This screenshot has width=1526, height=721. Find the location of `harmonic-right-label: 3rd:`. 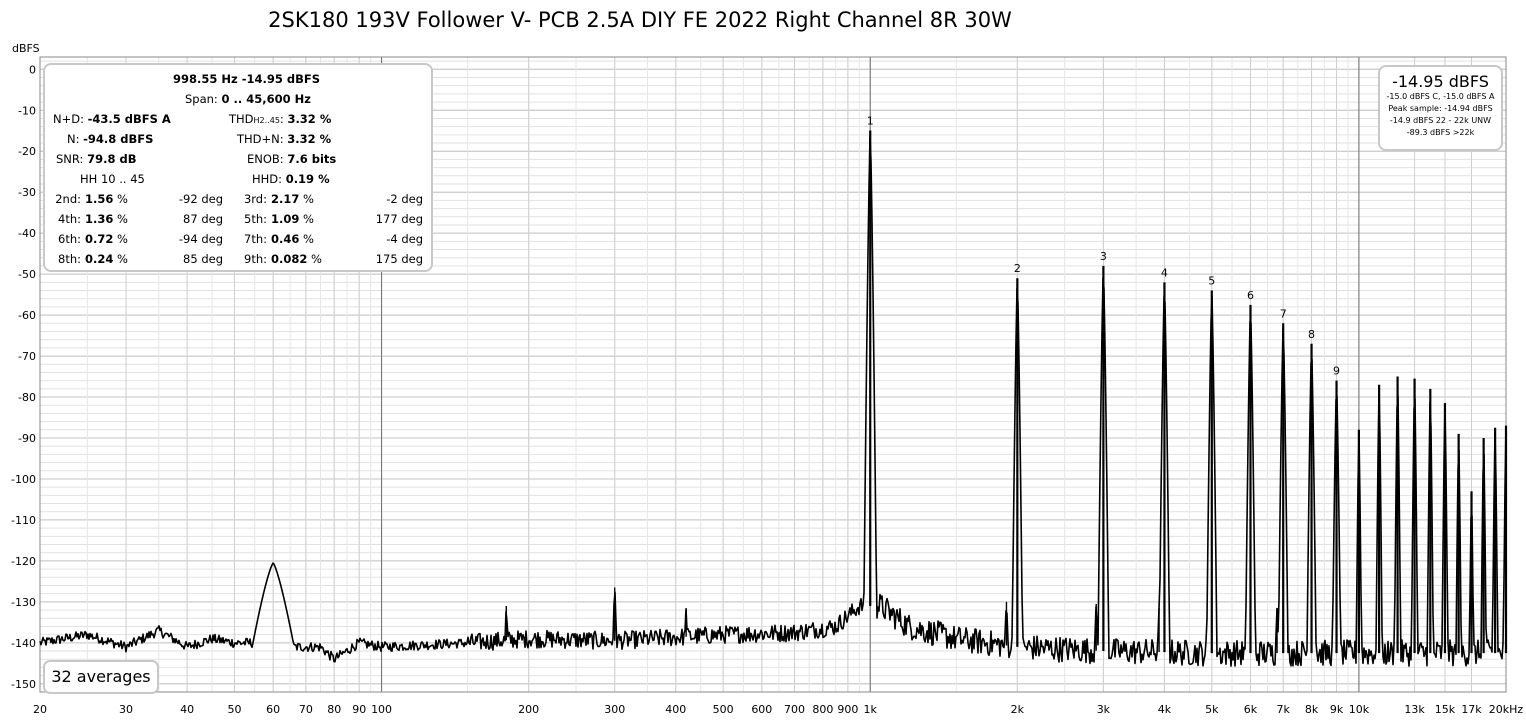

harmonic-right-label: 3rd: is located at coordinates (255, 199).